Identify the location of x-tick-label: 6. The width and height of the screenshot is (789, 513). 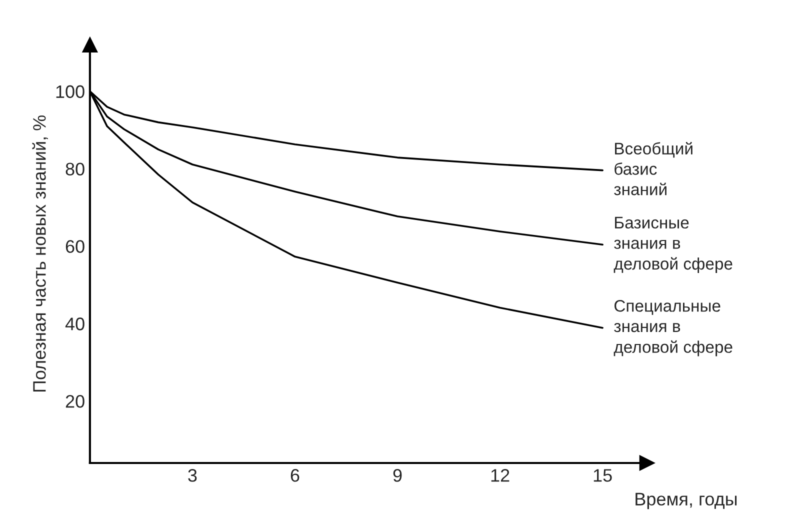
(295, 475).